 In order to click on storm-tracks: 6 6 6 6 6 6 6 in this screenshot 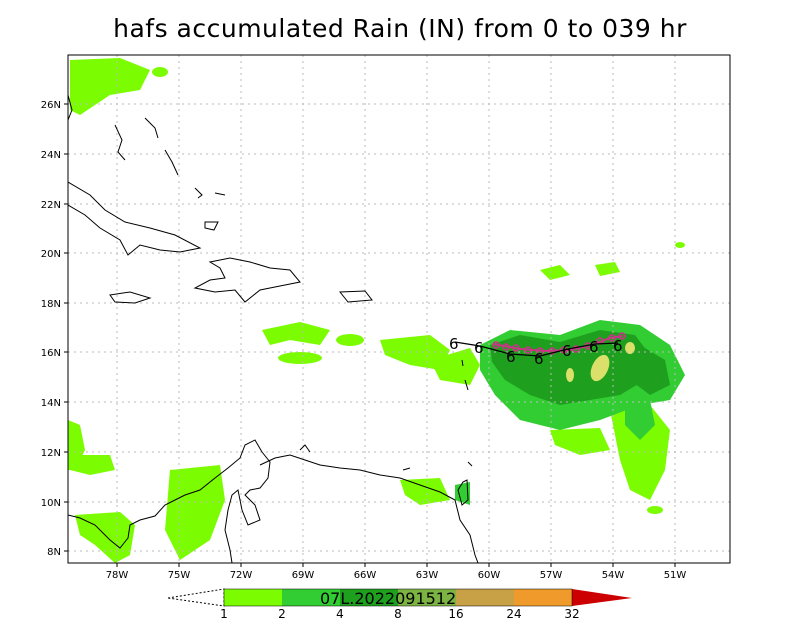, I will do `click(537, 350)`.